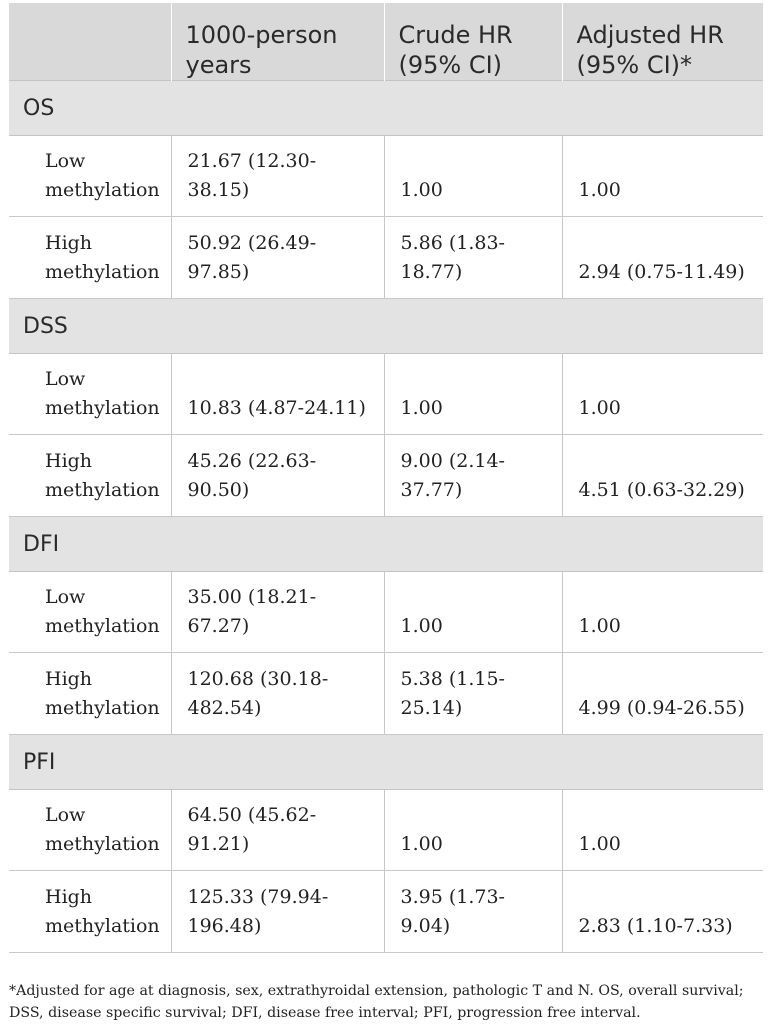 The height and width of the screenshot is (1030, 772). What do you see at coordinates (472, 42) in the screenshot?
I see `header-cell-crude-hr: Crude HR (95% CI)` at bounding box center [472, 42].